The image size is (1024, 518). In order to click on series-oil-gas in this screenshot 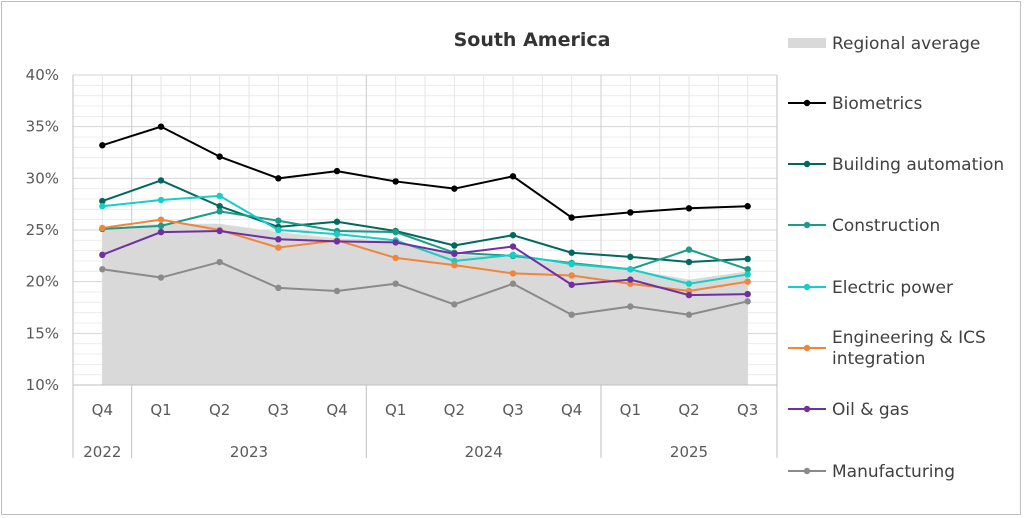, I will do `click(425, 263)`.